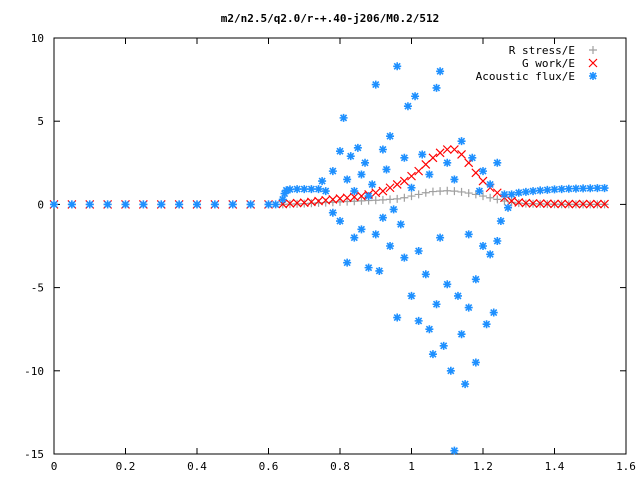  I want to click on x-tick-label: 1, so click(411, 466).